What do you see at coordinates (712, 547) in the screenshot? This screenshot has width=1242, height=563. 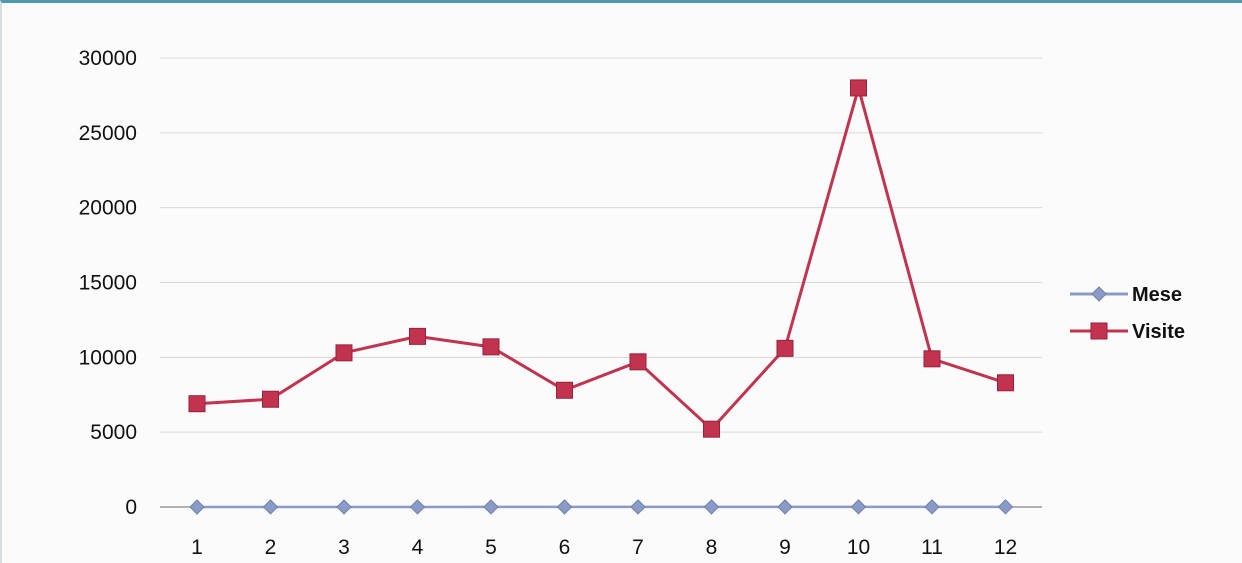 I see `x-tick-label: 8` at bounding box center [712, 547].